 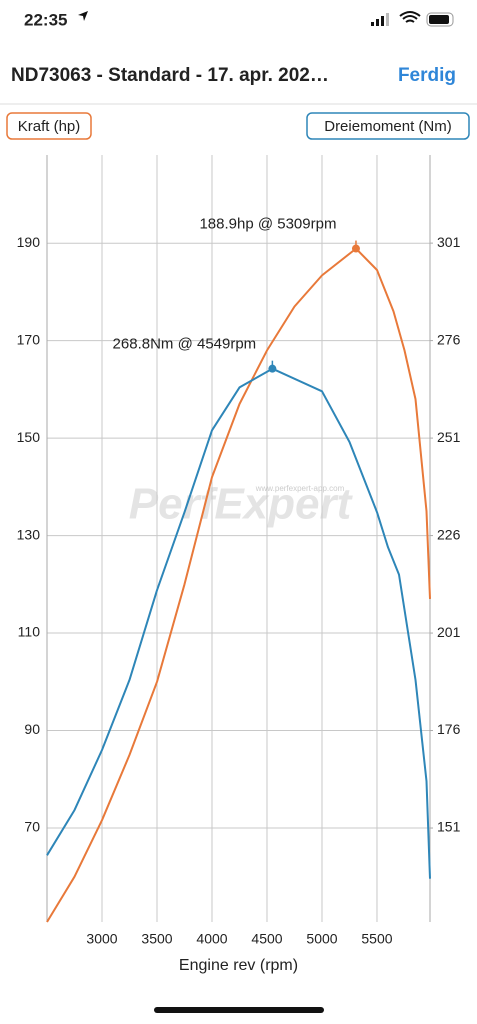 What do you see at coordinates (238, 965) in the screenshot?
I see `x-axis-label: Engine rev (rpm)` at bounding box center [238, 965].